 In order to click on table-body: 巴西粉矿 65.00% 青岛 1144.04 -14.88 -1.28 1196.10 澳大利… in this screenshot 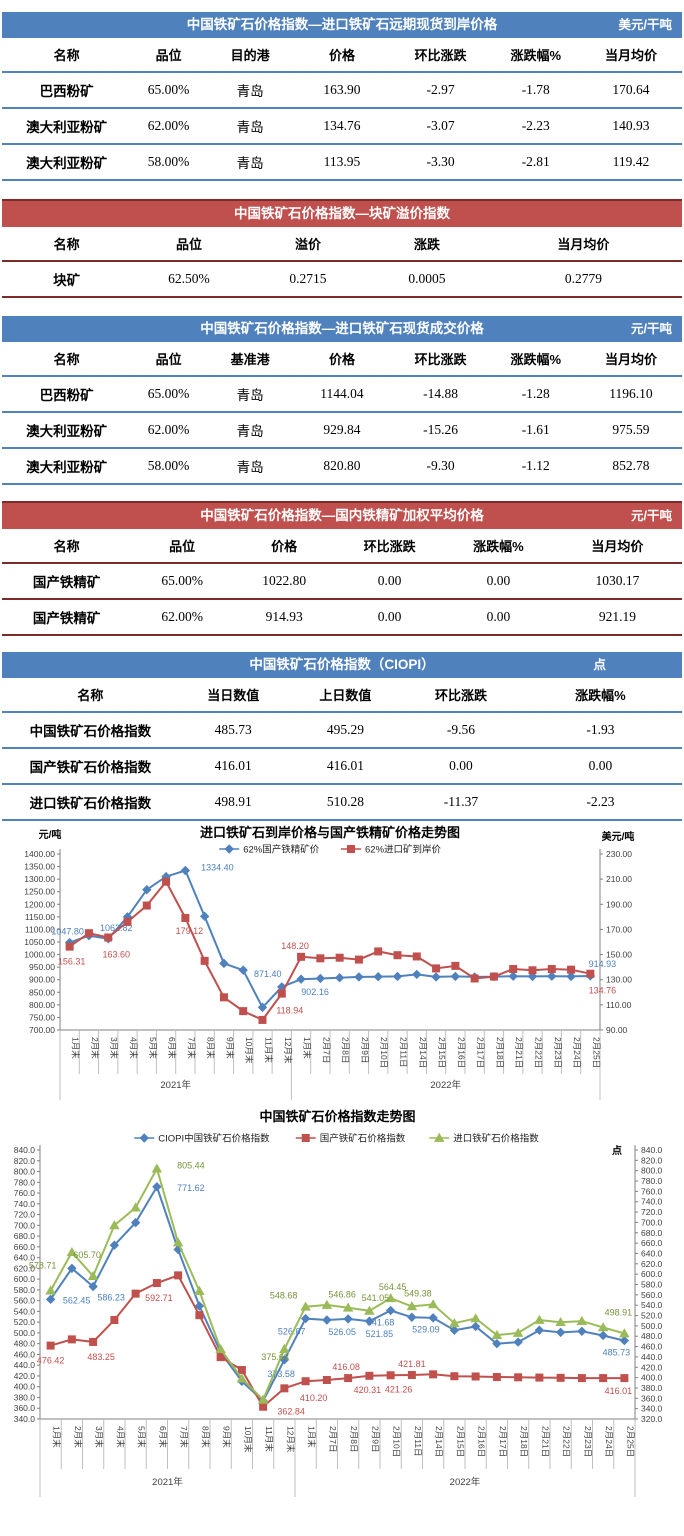, I will do `click(342, 430)`.